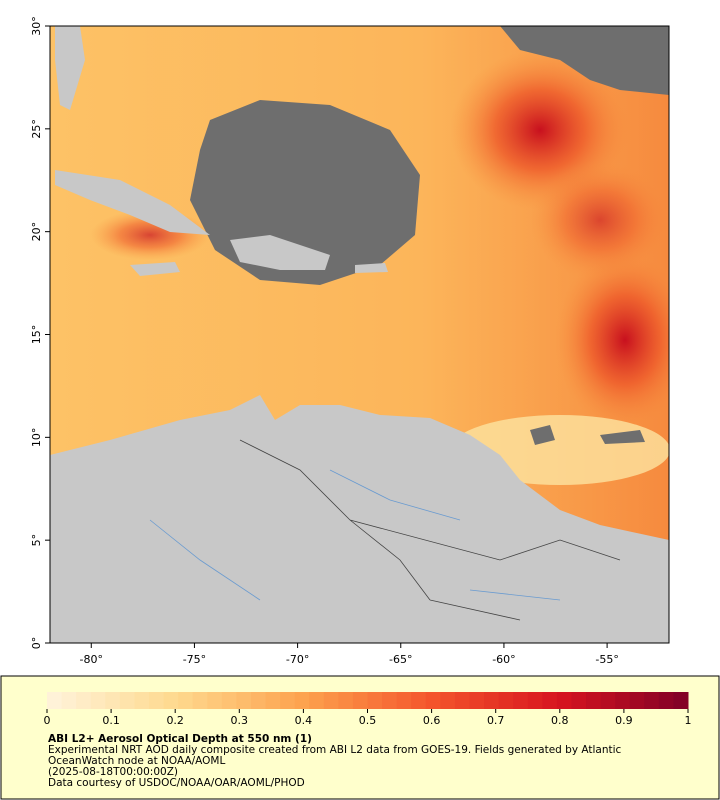  Describe the element at coordinates (36, 129) in the screenshot. I see `y-tick-label: 25°` at that location.